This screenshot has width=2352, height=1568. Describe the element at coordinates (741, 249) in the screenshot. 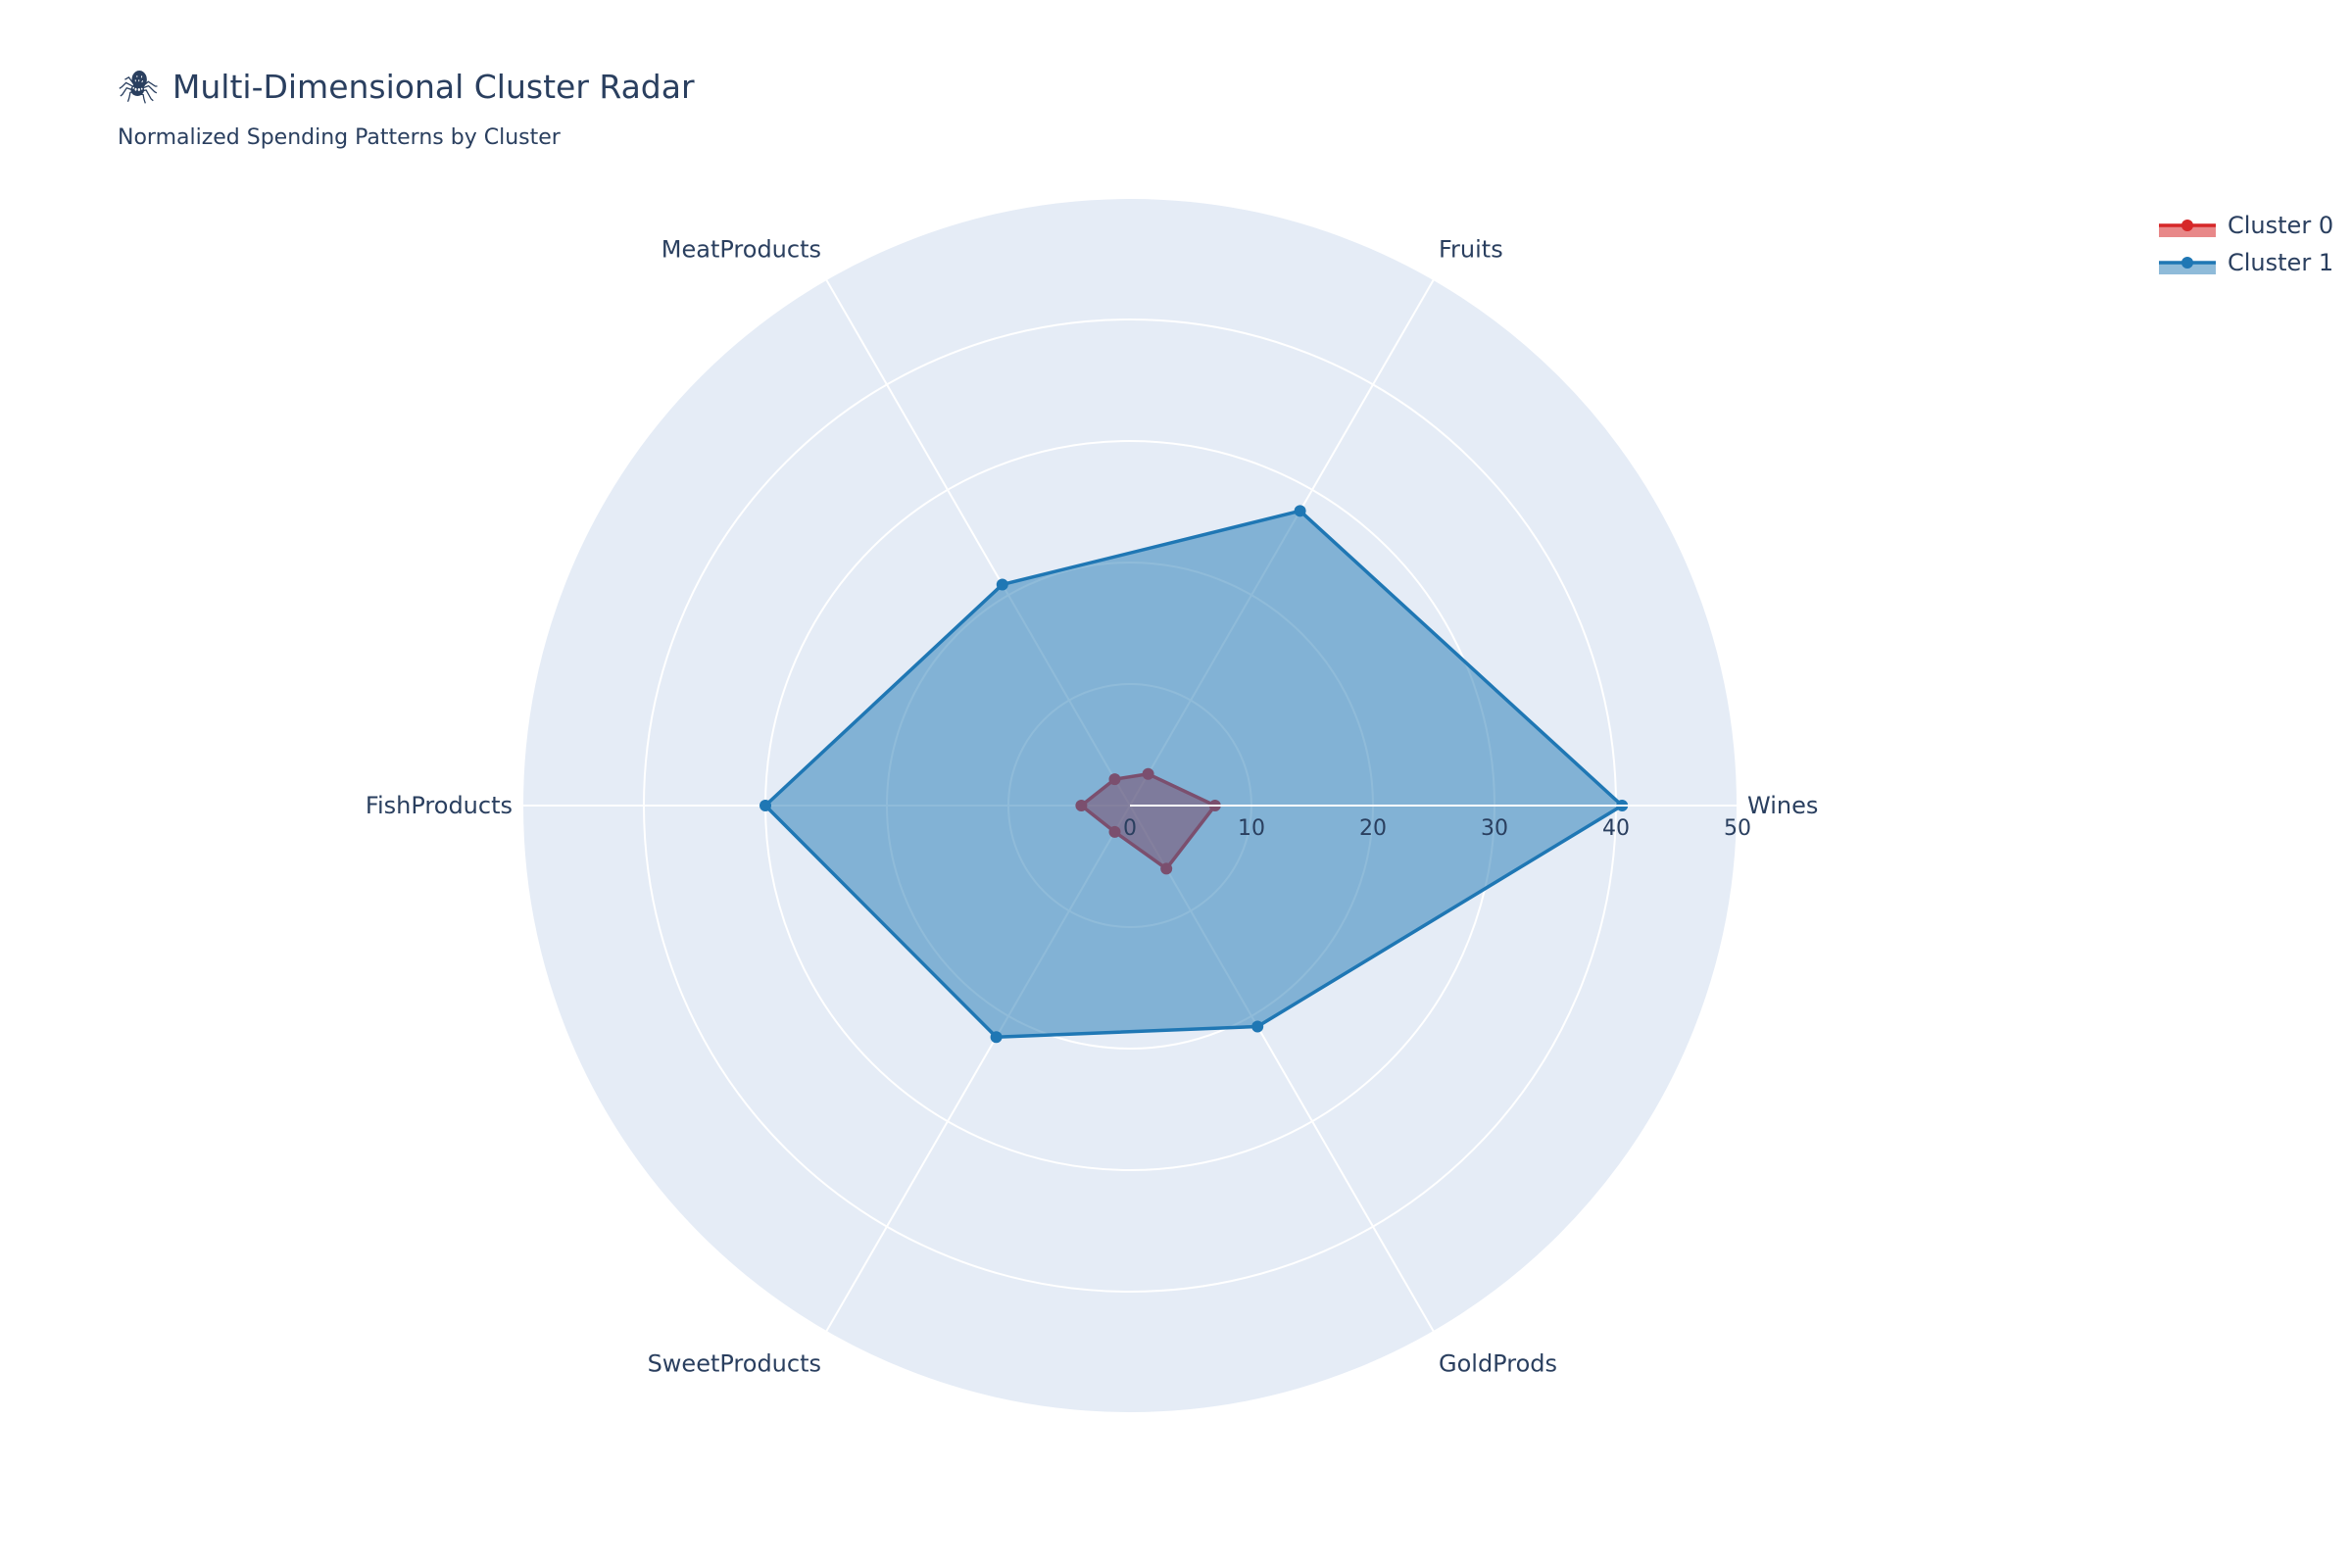

I see `category-label: MeatProducts` at that location.